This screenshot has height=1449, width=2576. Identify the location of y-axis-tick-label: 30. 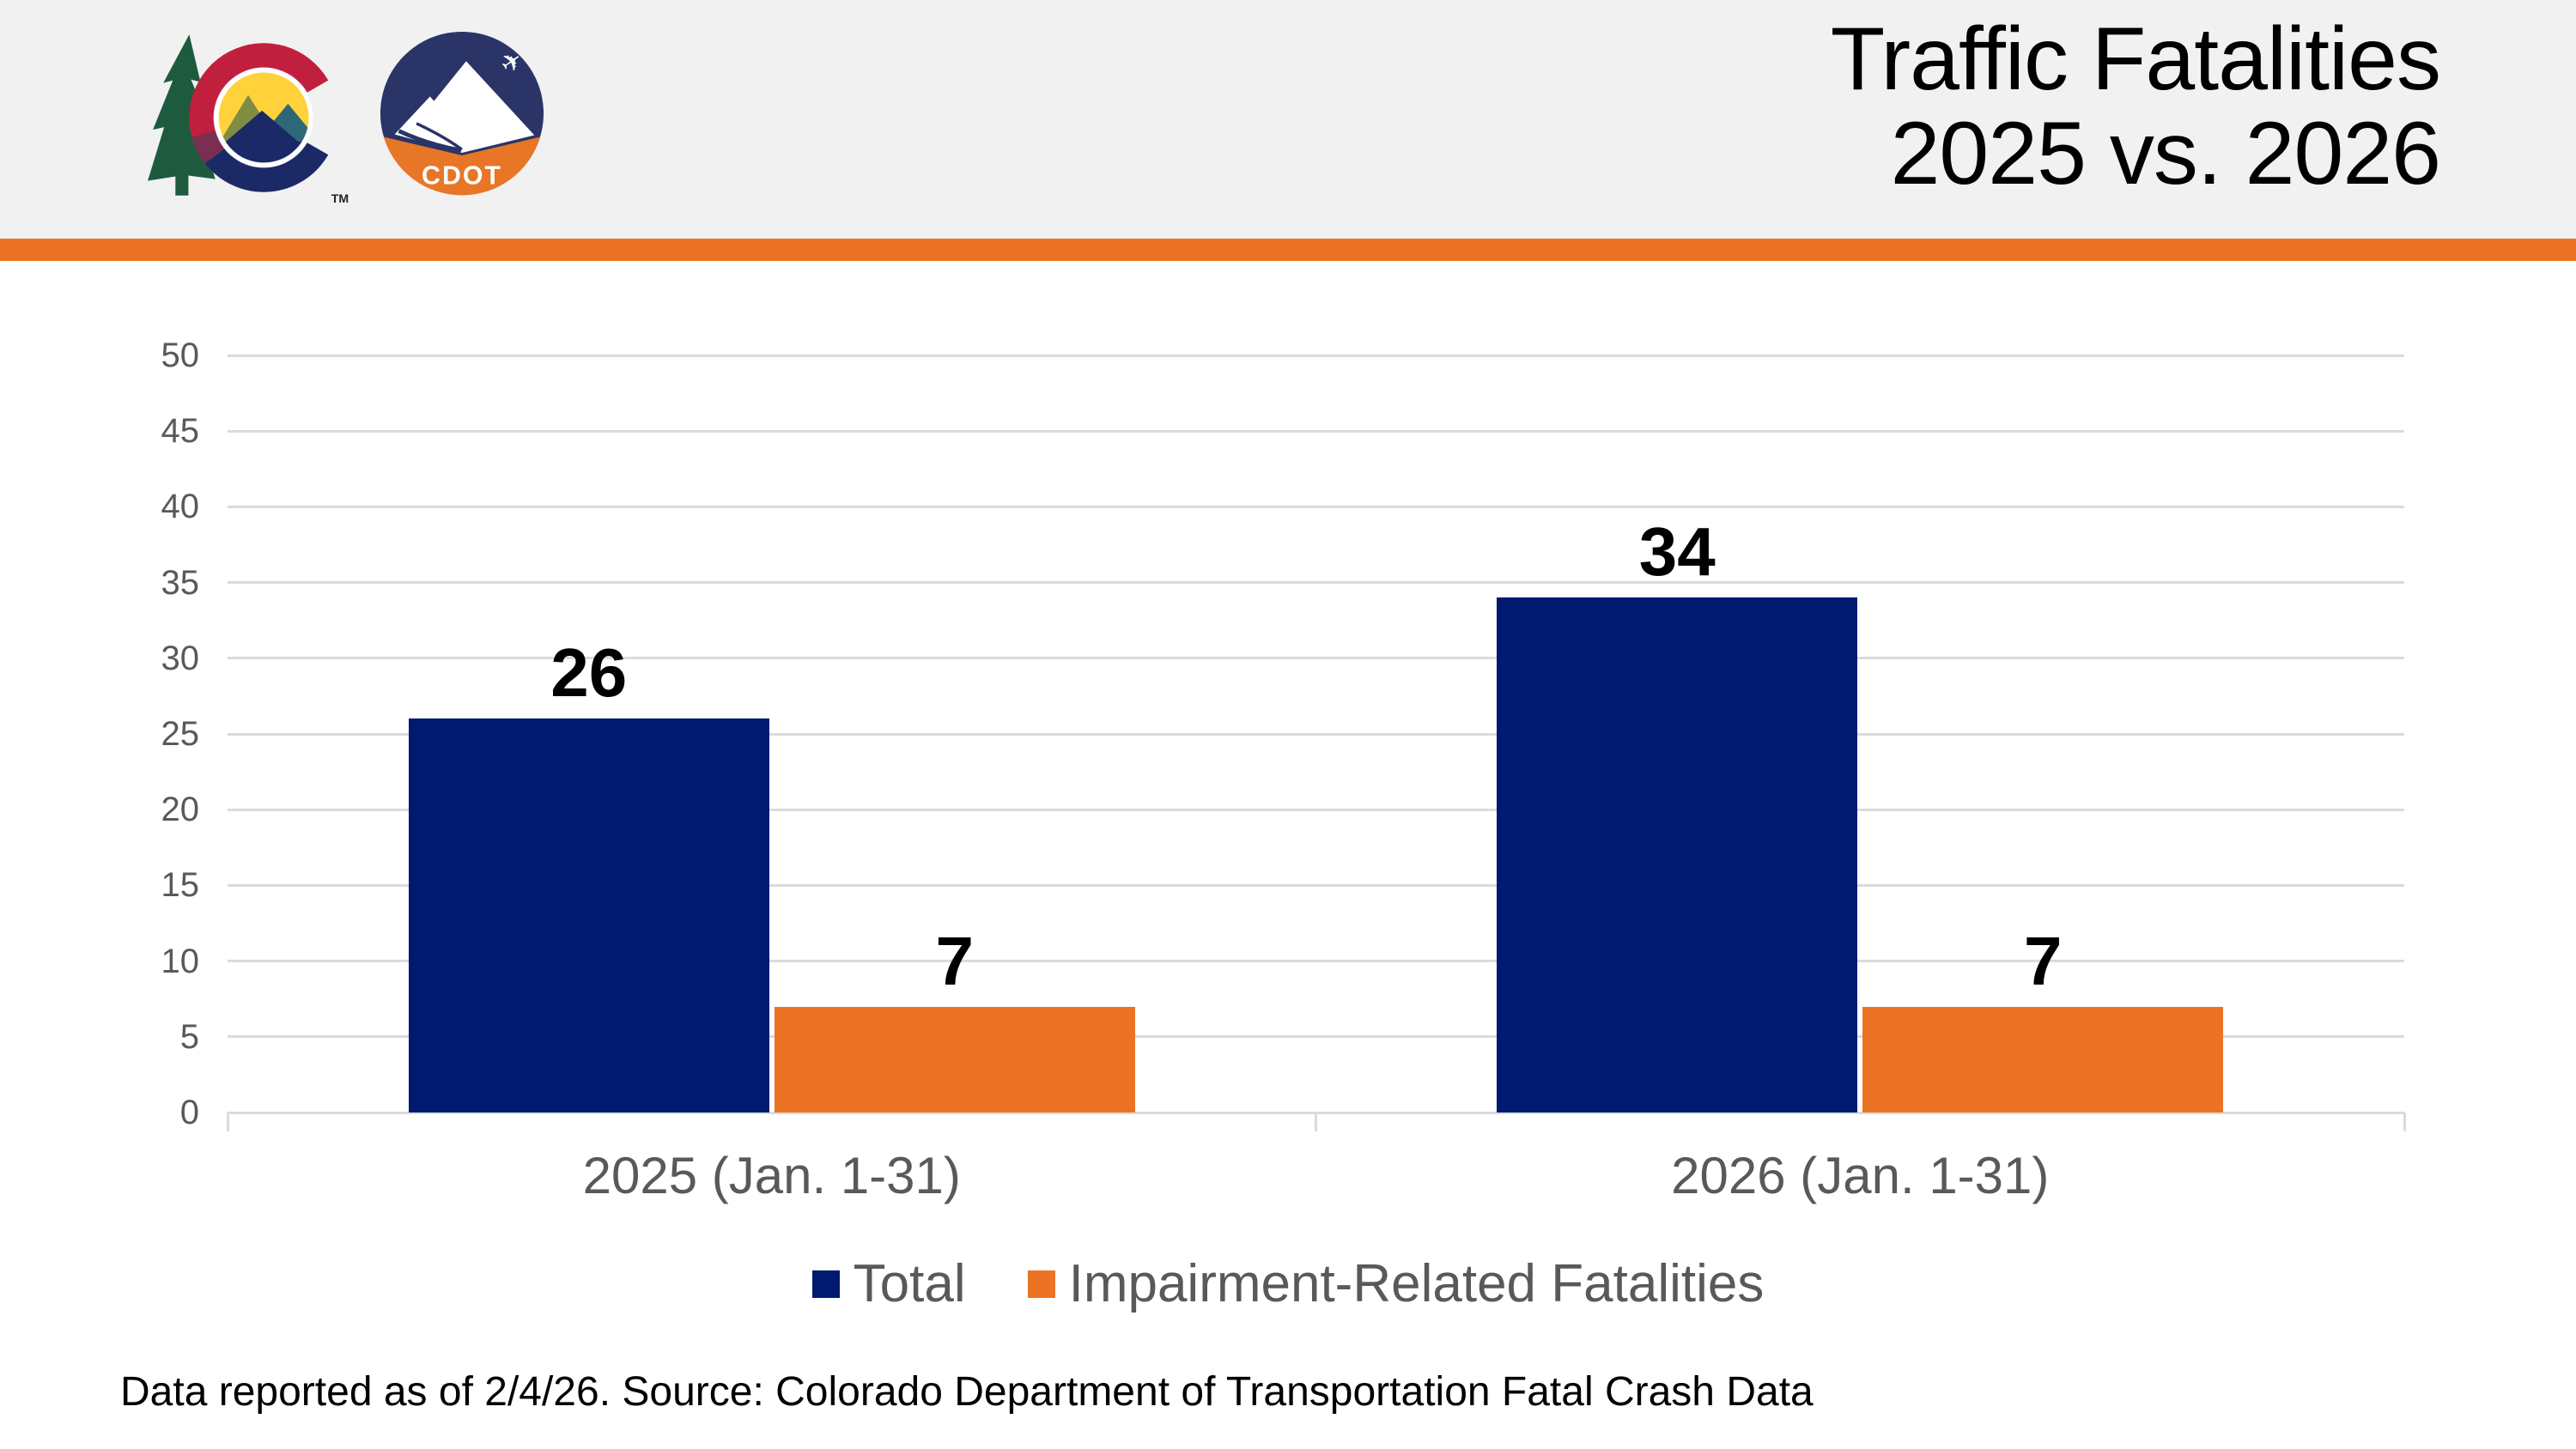
(180, 658).